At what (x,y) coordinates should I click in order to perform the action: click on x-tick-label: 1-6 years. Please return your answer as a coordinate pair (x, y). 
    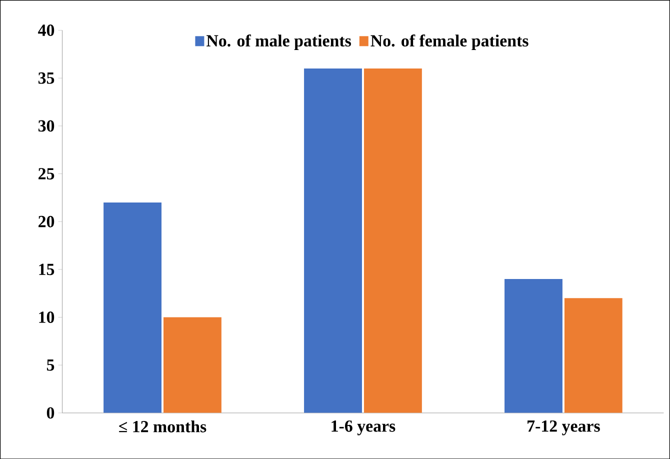
    Looking at the image, I should click on (364, 428).